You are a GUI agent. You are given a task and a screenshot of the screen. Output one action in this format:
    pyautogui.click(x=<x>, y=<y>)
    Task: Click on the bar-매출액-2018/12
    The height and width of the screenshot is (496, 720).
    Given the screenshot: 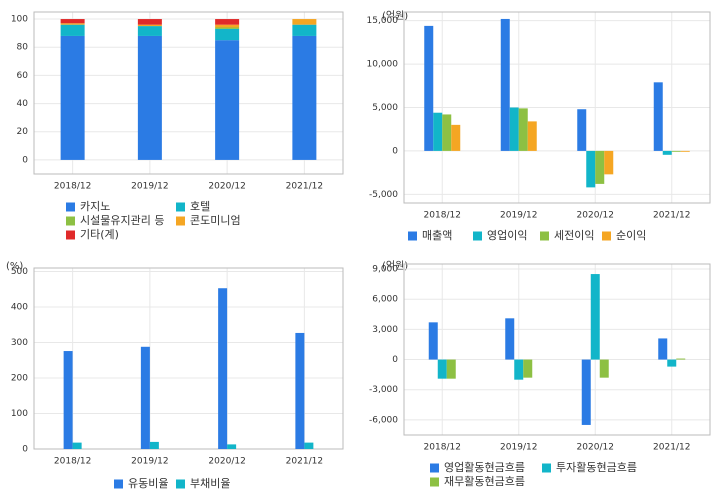 What is the action you would take?
    pyautogui.click(x=429, y=88)
    